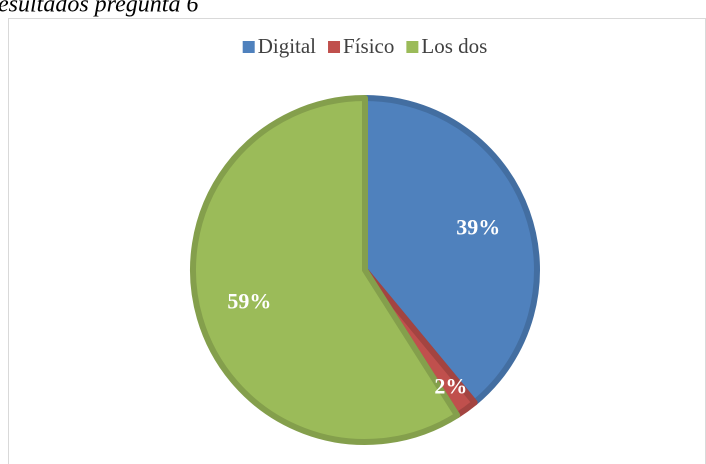  What do you see at coordinates (249, 301) in the screenshot?
I see `data-label: 59%` at bounding box center [249, 301].